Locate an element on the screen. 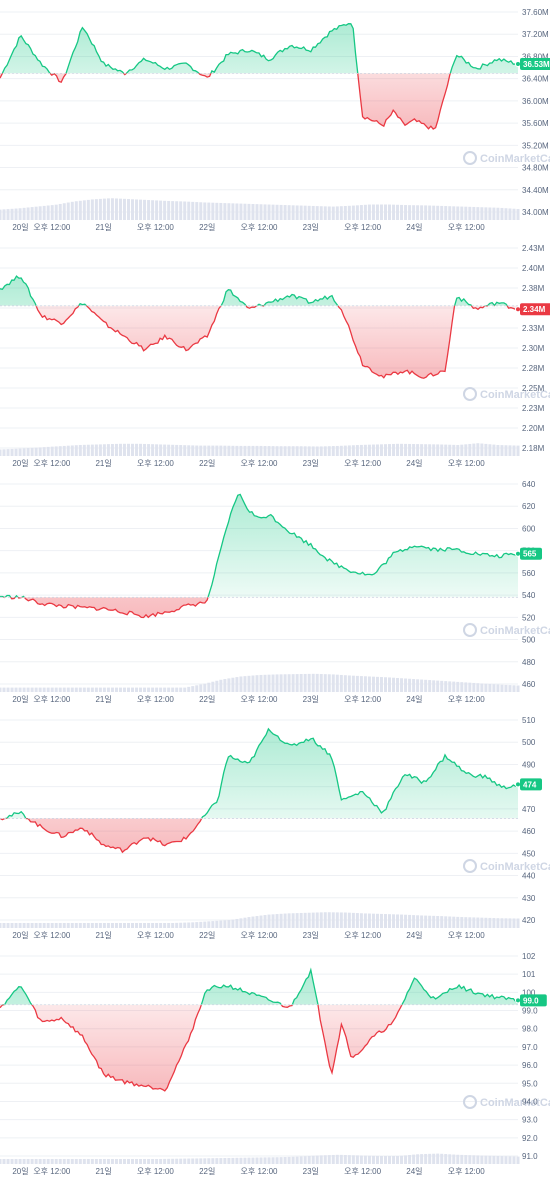 This screenshot has width=550, height=1180. price-badge: 99.0 is located at coordinates (533, 1000).